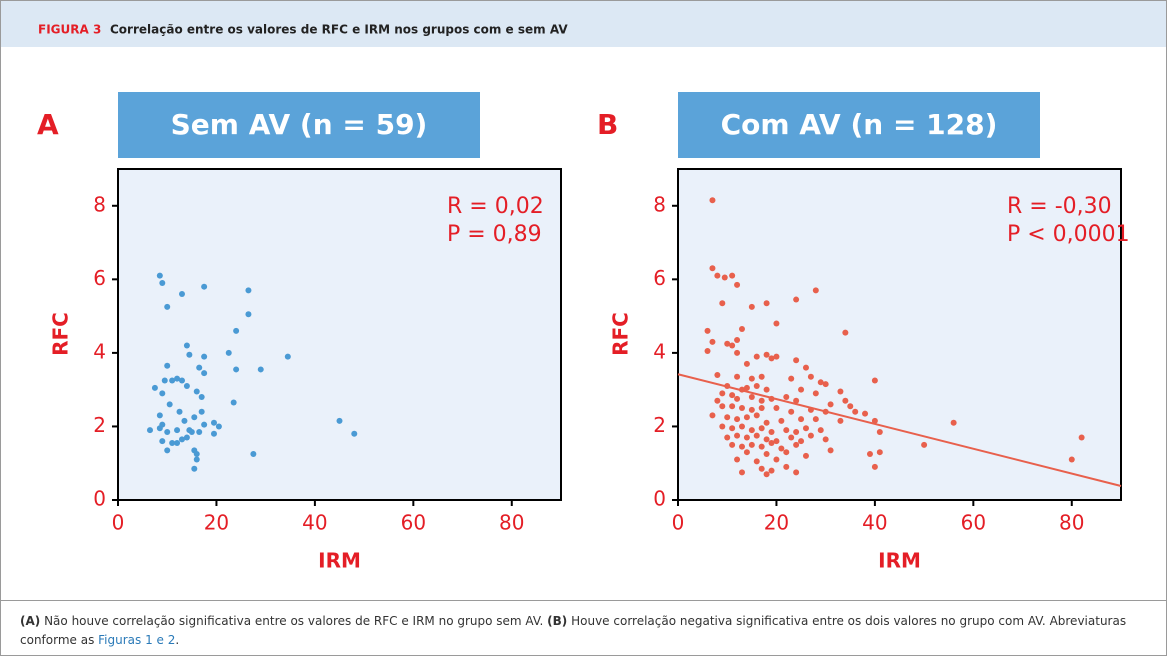 This screenshot has width=1167, height=656. What do you see at coordinates (583, 600) in the screenshot?
I see `separator` at bounding box center [583, 600].